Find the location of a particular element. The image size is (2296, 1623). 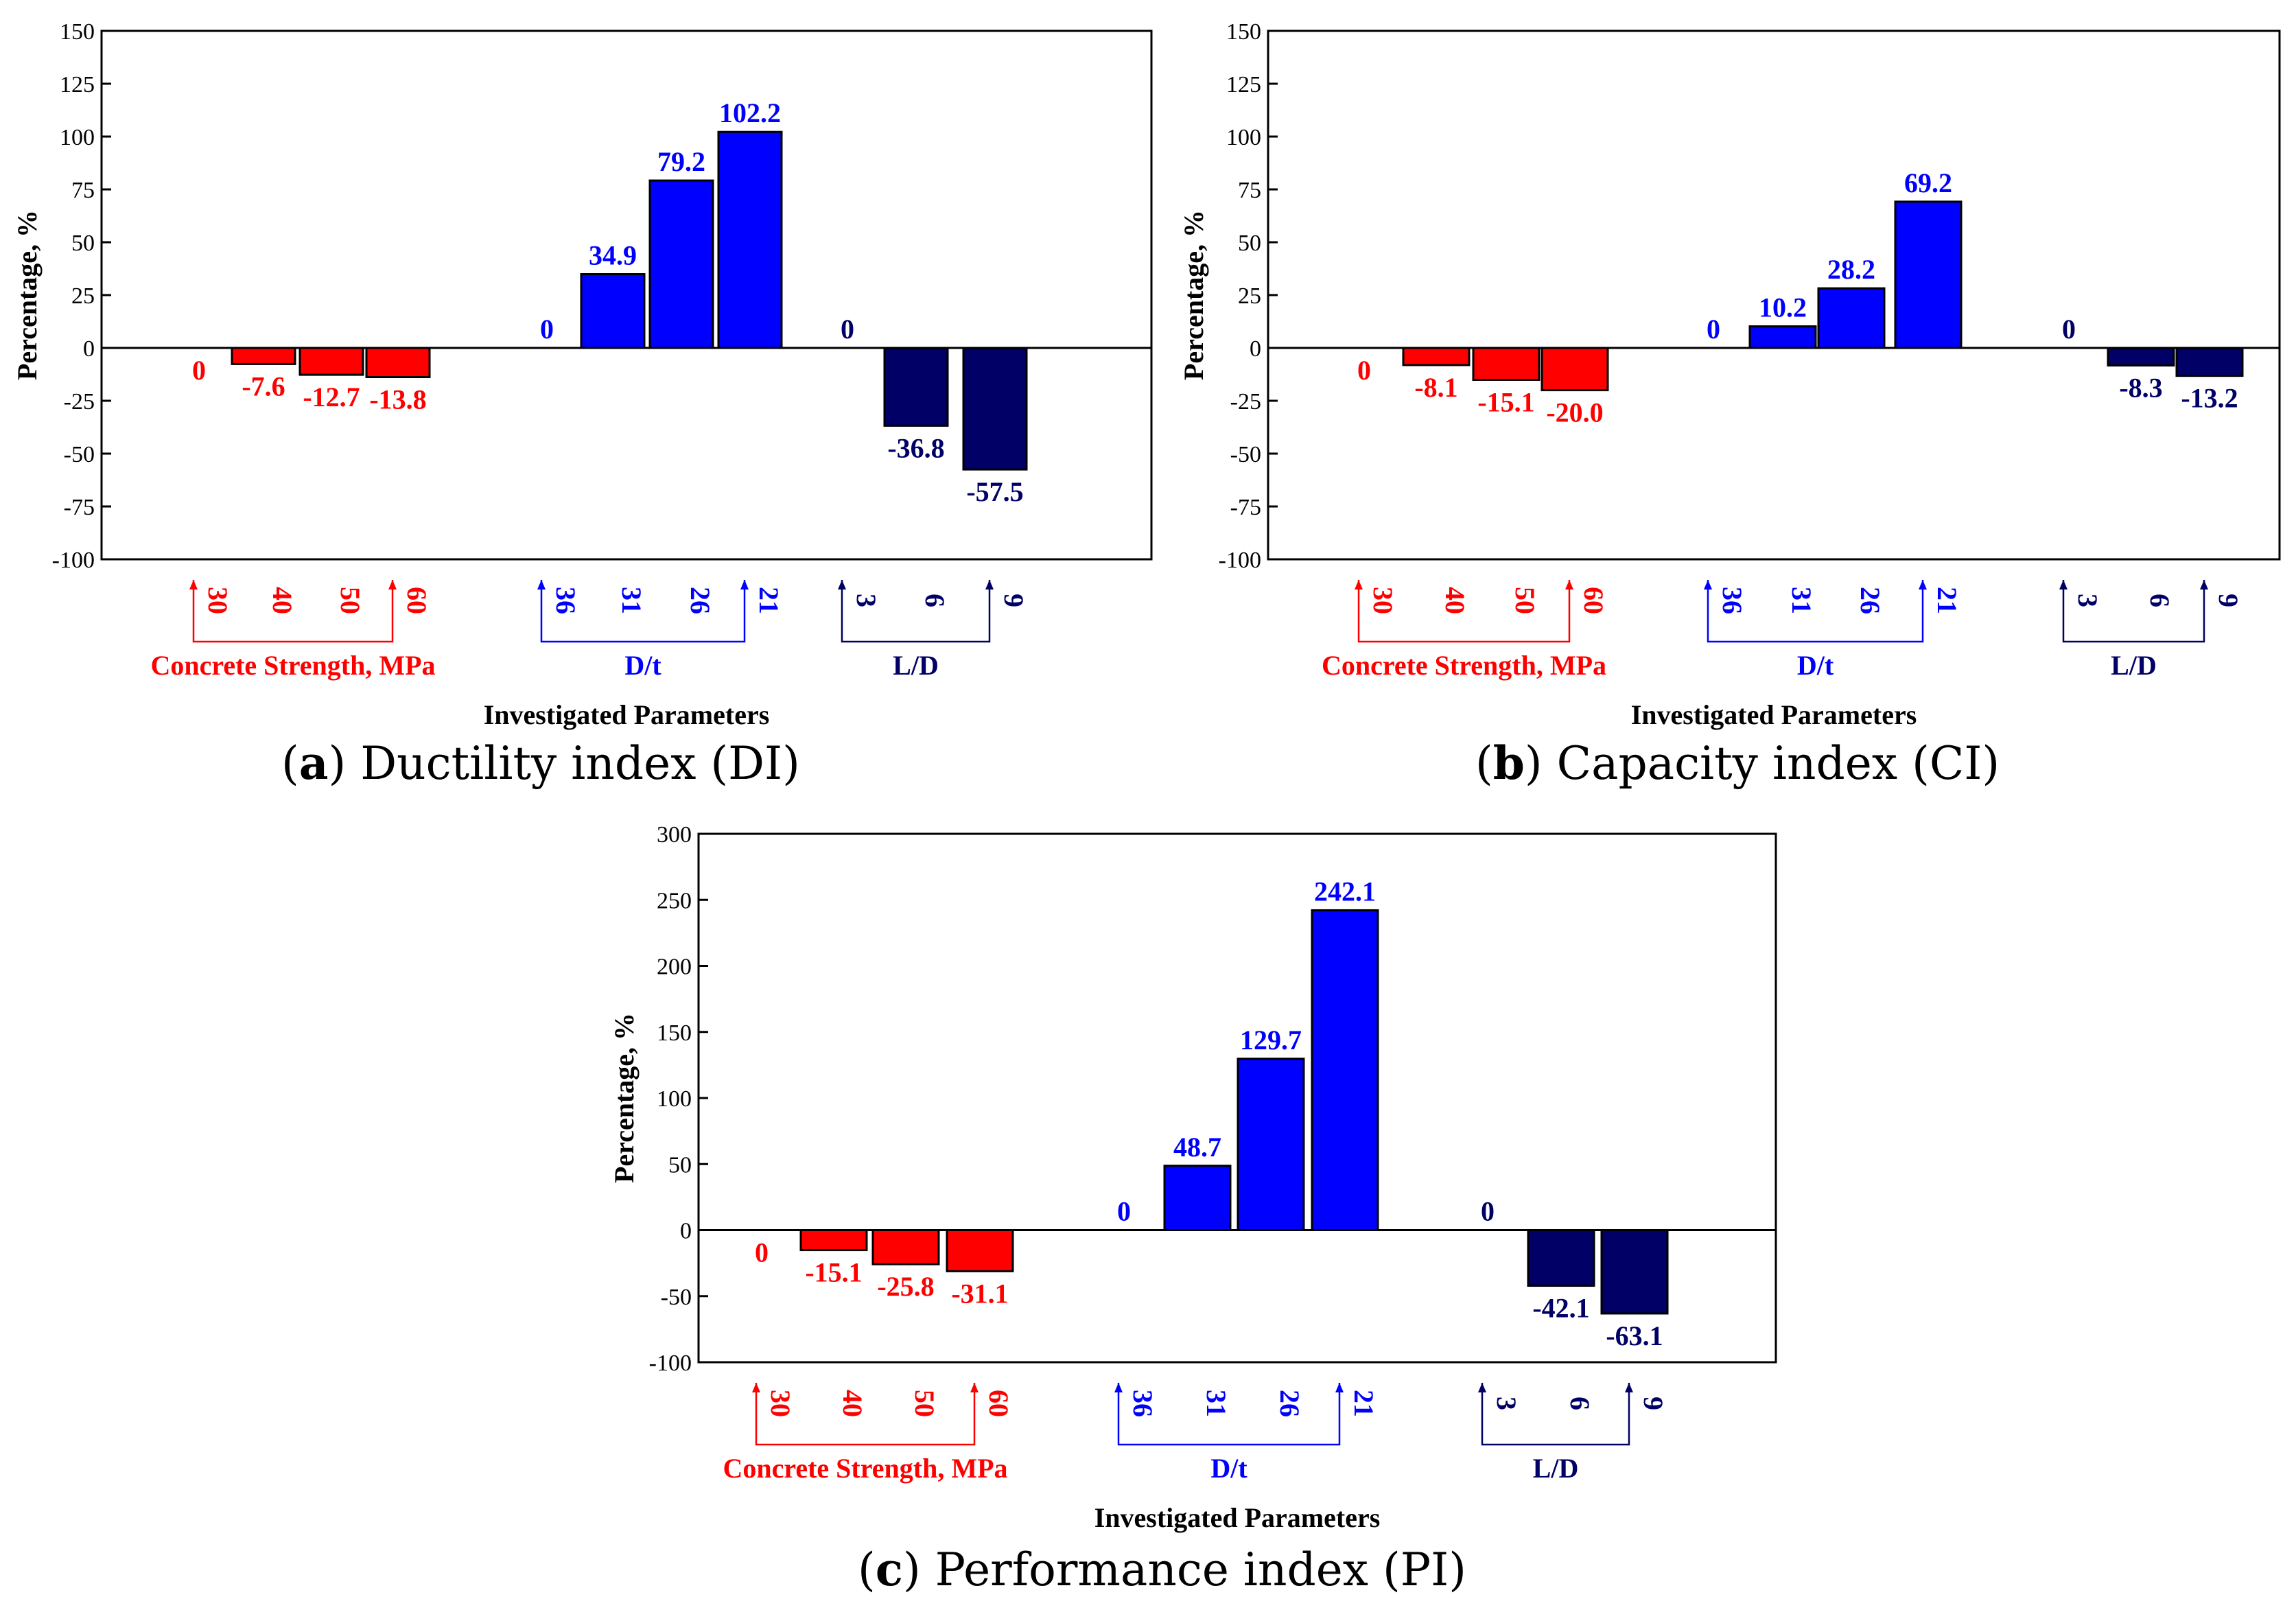

bar-value-label: 10.2 is located at coordinates (1783, 307).